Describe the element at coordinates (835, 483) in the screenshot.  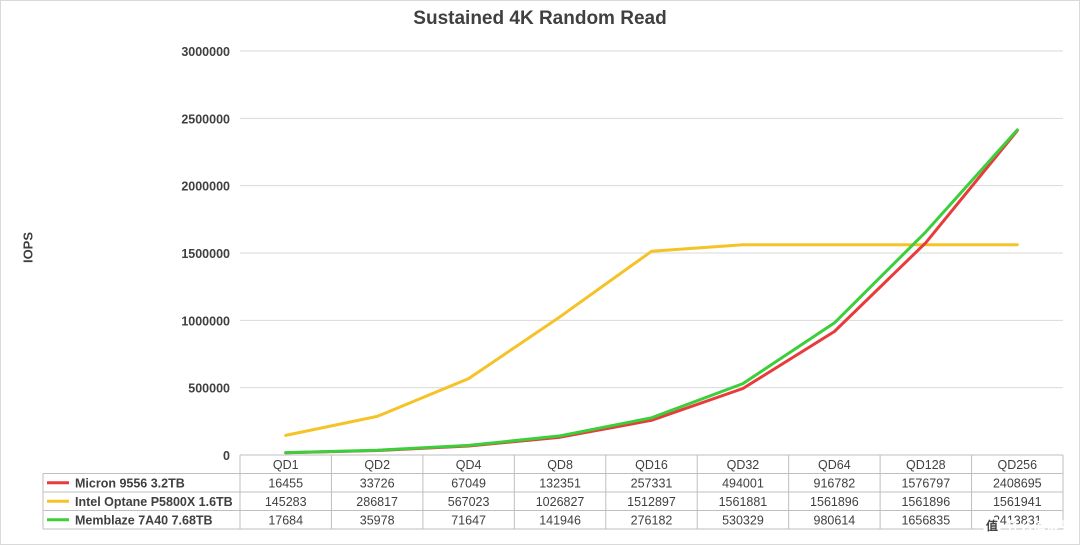
I see `data-label: 916782` at that location.